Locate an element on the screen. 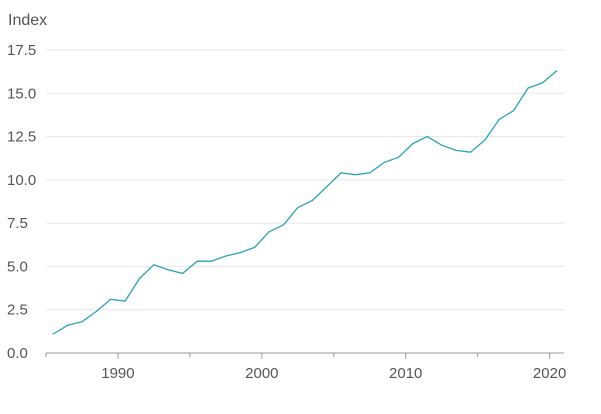  y-axis-title: Index is located at coordinates (27, 20).